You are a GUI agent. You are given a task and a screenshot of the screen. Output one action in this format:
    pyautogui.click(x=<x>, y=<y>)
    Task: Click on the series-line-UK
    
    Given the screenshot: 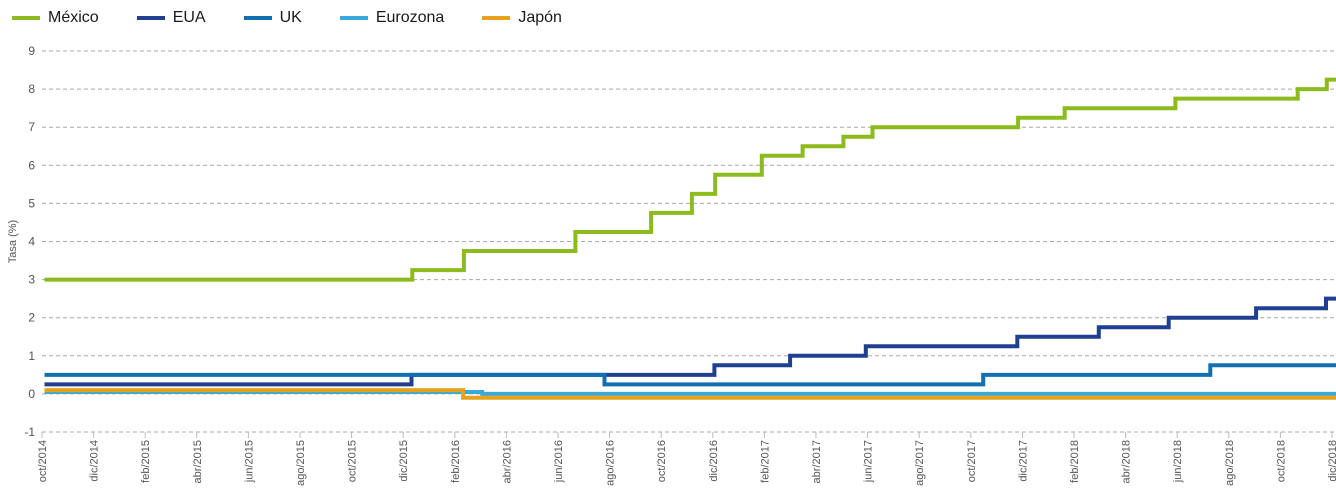 What is the action you would take?
    pyautogui.click(x=690, y=375)
    